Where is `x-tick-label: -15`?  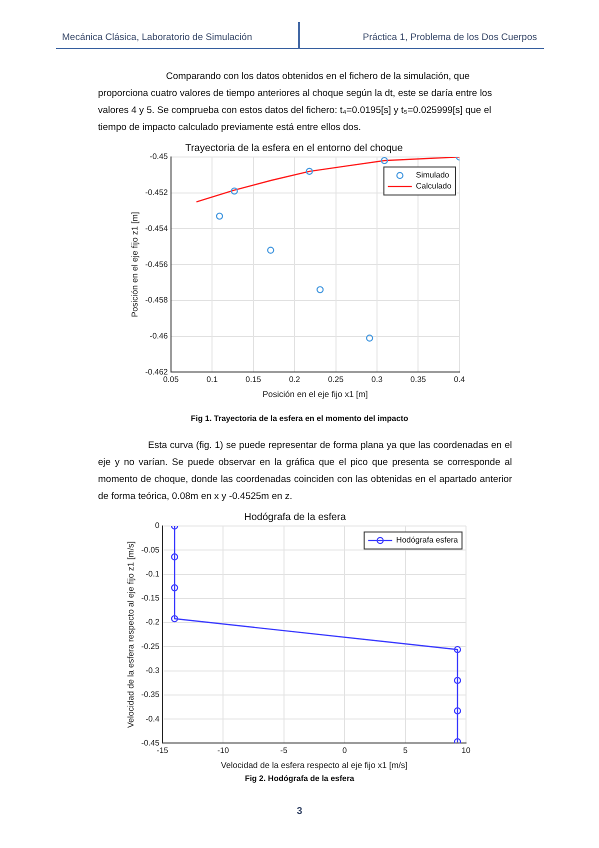
x-tick-label: -15 is located at coordinates (162, 751).